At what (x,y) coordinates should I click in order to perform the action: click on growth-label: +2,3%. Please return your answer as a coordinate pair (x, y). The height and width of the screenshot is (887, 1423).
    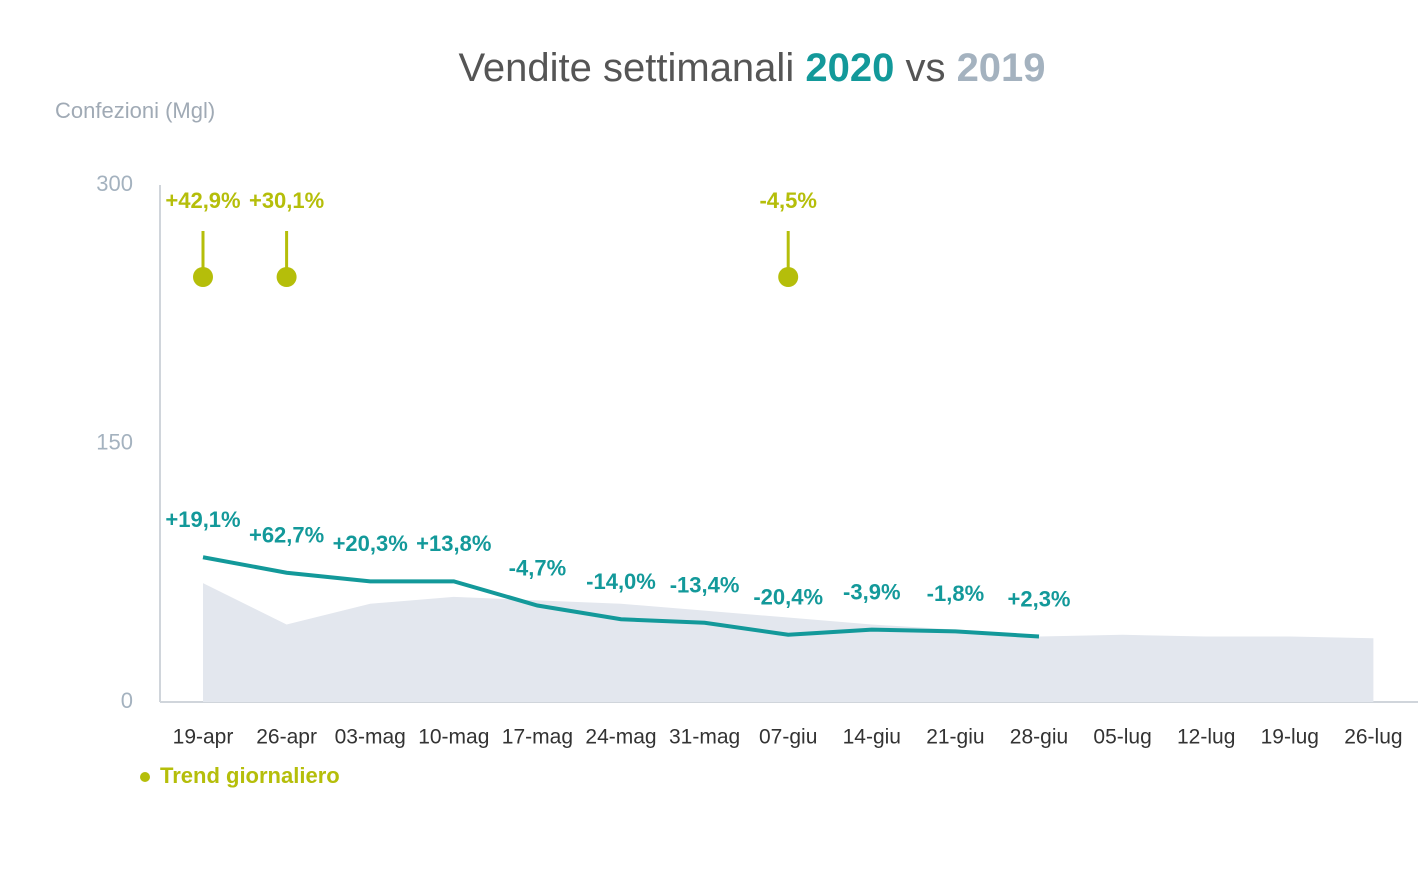
    Looking at the image, I should click on (1039, 598).